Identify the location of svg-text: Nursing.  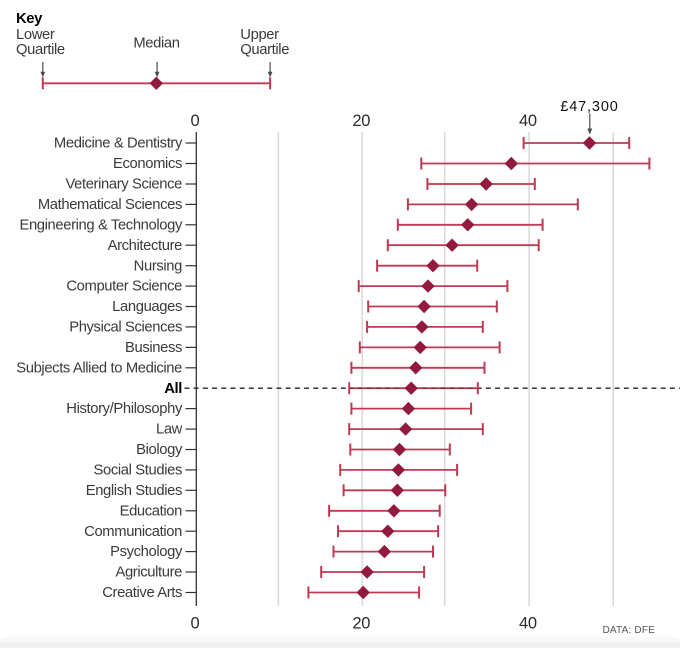
(158, 266).